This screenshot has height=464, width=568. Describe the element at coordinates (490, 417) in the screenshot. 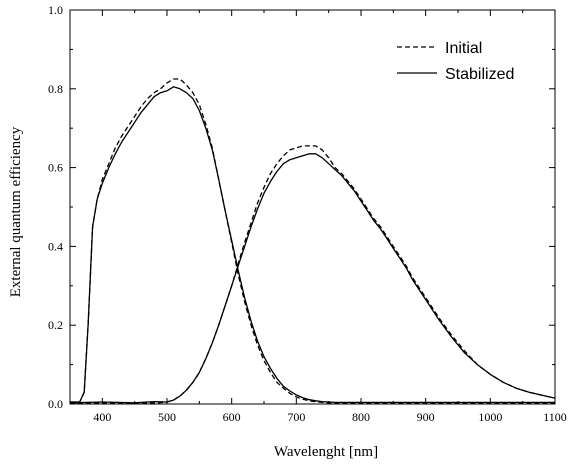

I see `x-tick-label: 1000` at that location.